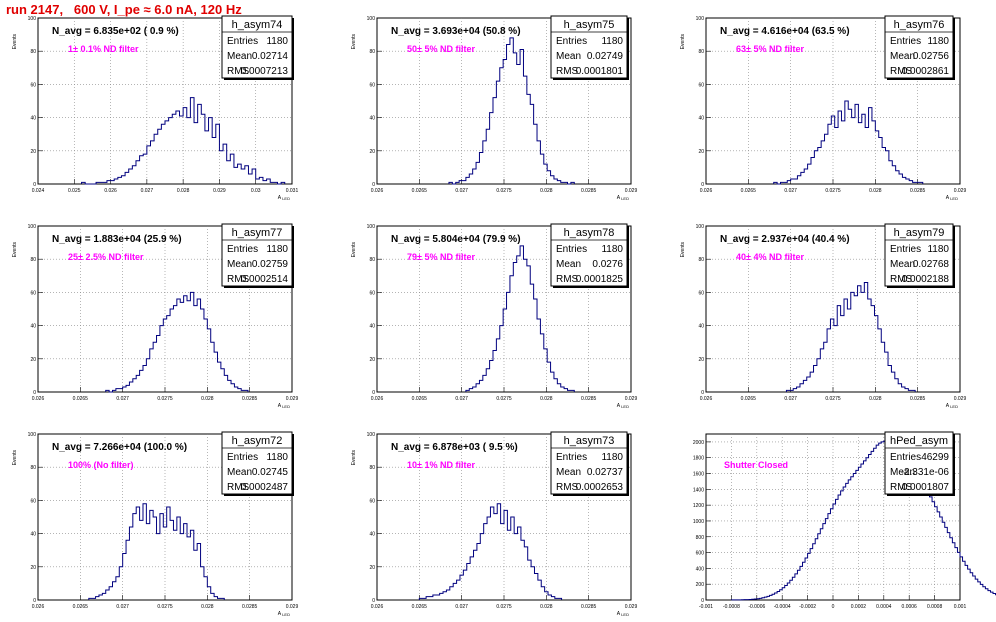 Image resolution: width=996 pixels, height=622 pixels. What do you see at coordinates (919, 441) in the screenshot?
I see `stats-title: hPed_asym` at bounding box center [919, 441].